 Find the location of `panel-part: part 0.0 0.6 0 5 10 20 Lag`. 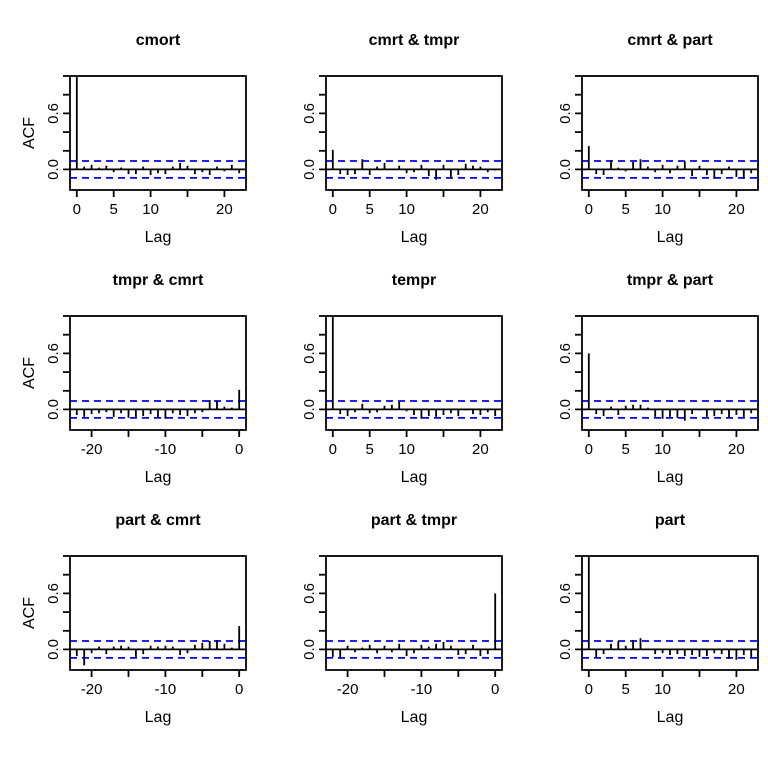

panel-part: part 0.0 0.6 0 5 10 20 Lag is located at coordinates (640, 612).